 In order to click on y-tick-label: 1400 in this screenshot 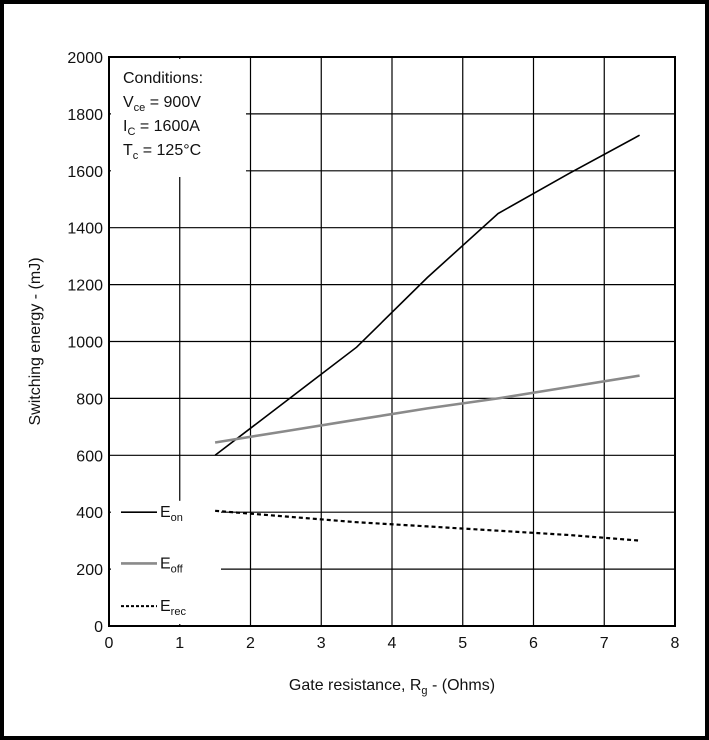, I will do `click(85, 229)`.